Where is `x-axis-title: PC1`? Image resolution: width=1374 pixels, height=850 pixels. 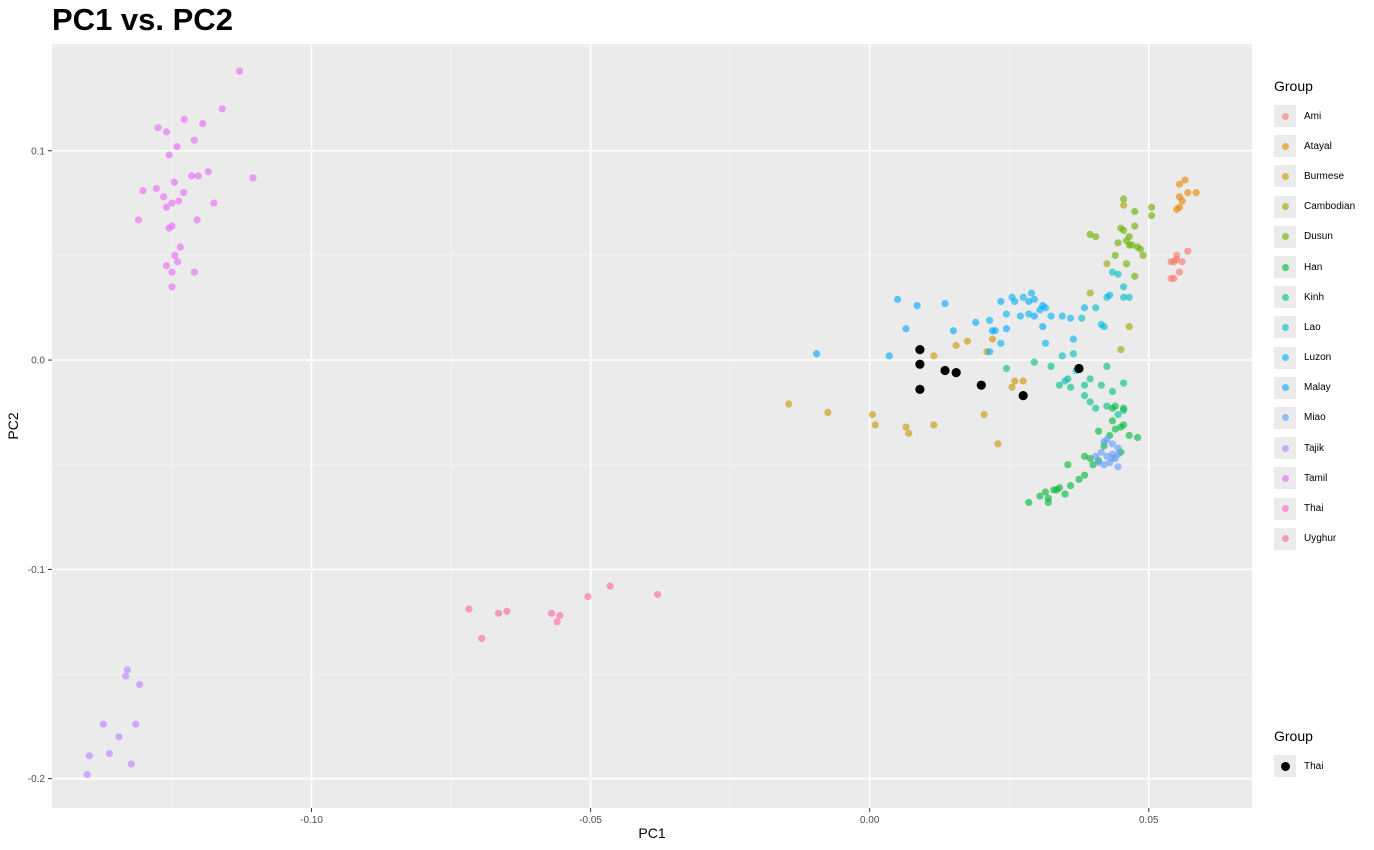 x-axis-title: PC1 is located at coordinates (651, 833).